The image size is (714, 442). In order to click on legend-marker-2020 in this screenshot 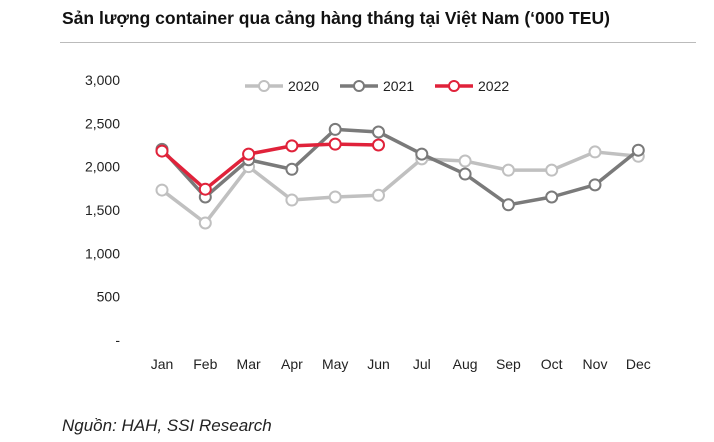, I will do `click(264, 86)`.